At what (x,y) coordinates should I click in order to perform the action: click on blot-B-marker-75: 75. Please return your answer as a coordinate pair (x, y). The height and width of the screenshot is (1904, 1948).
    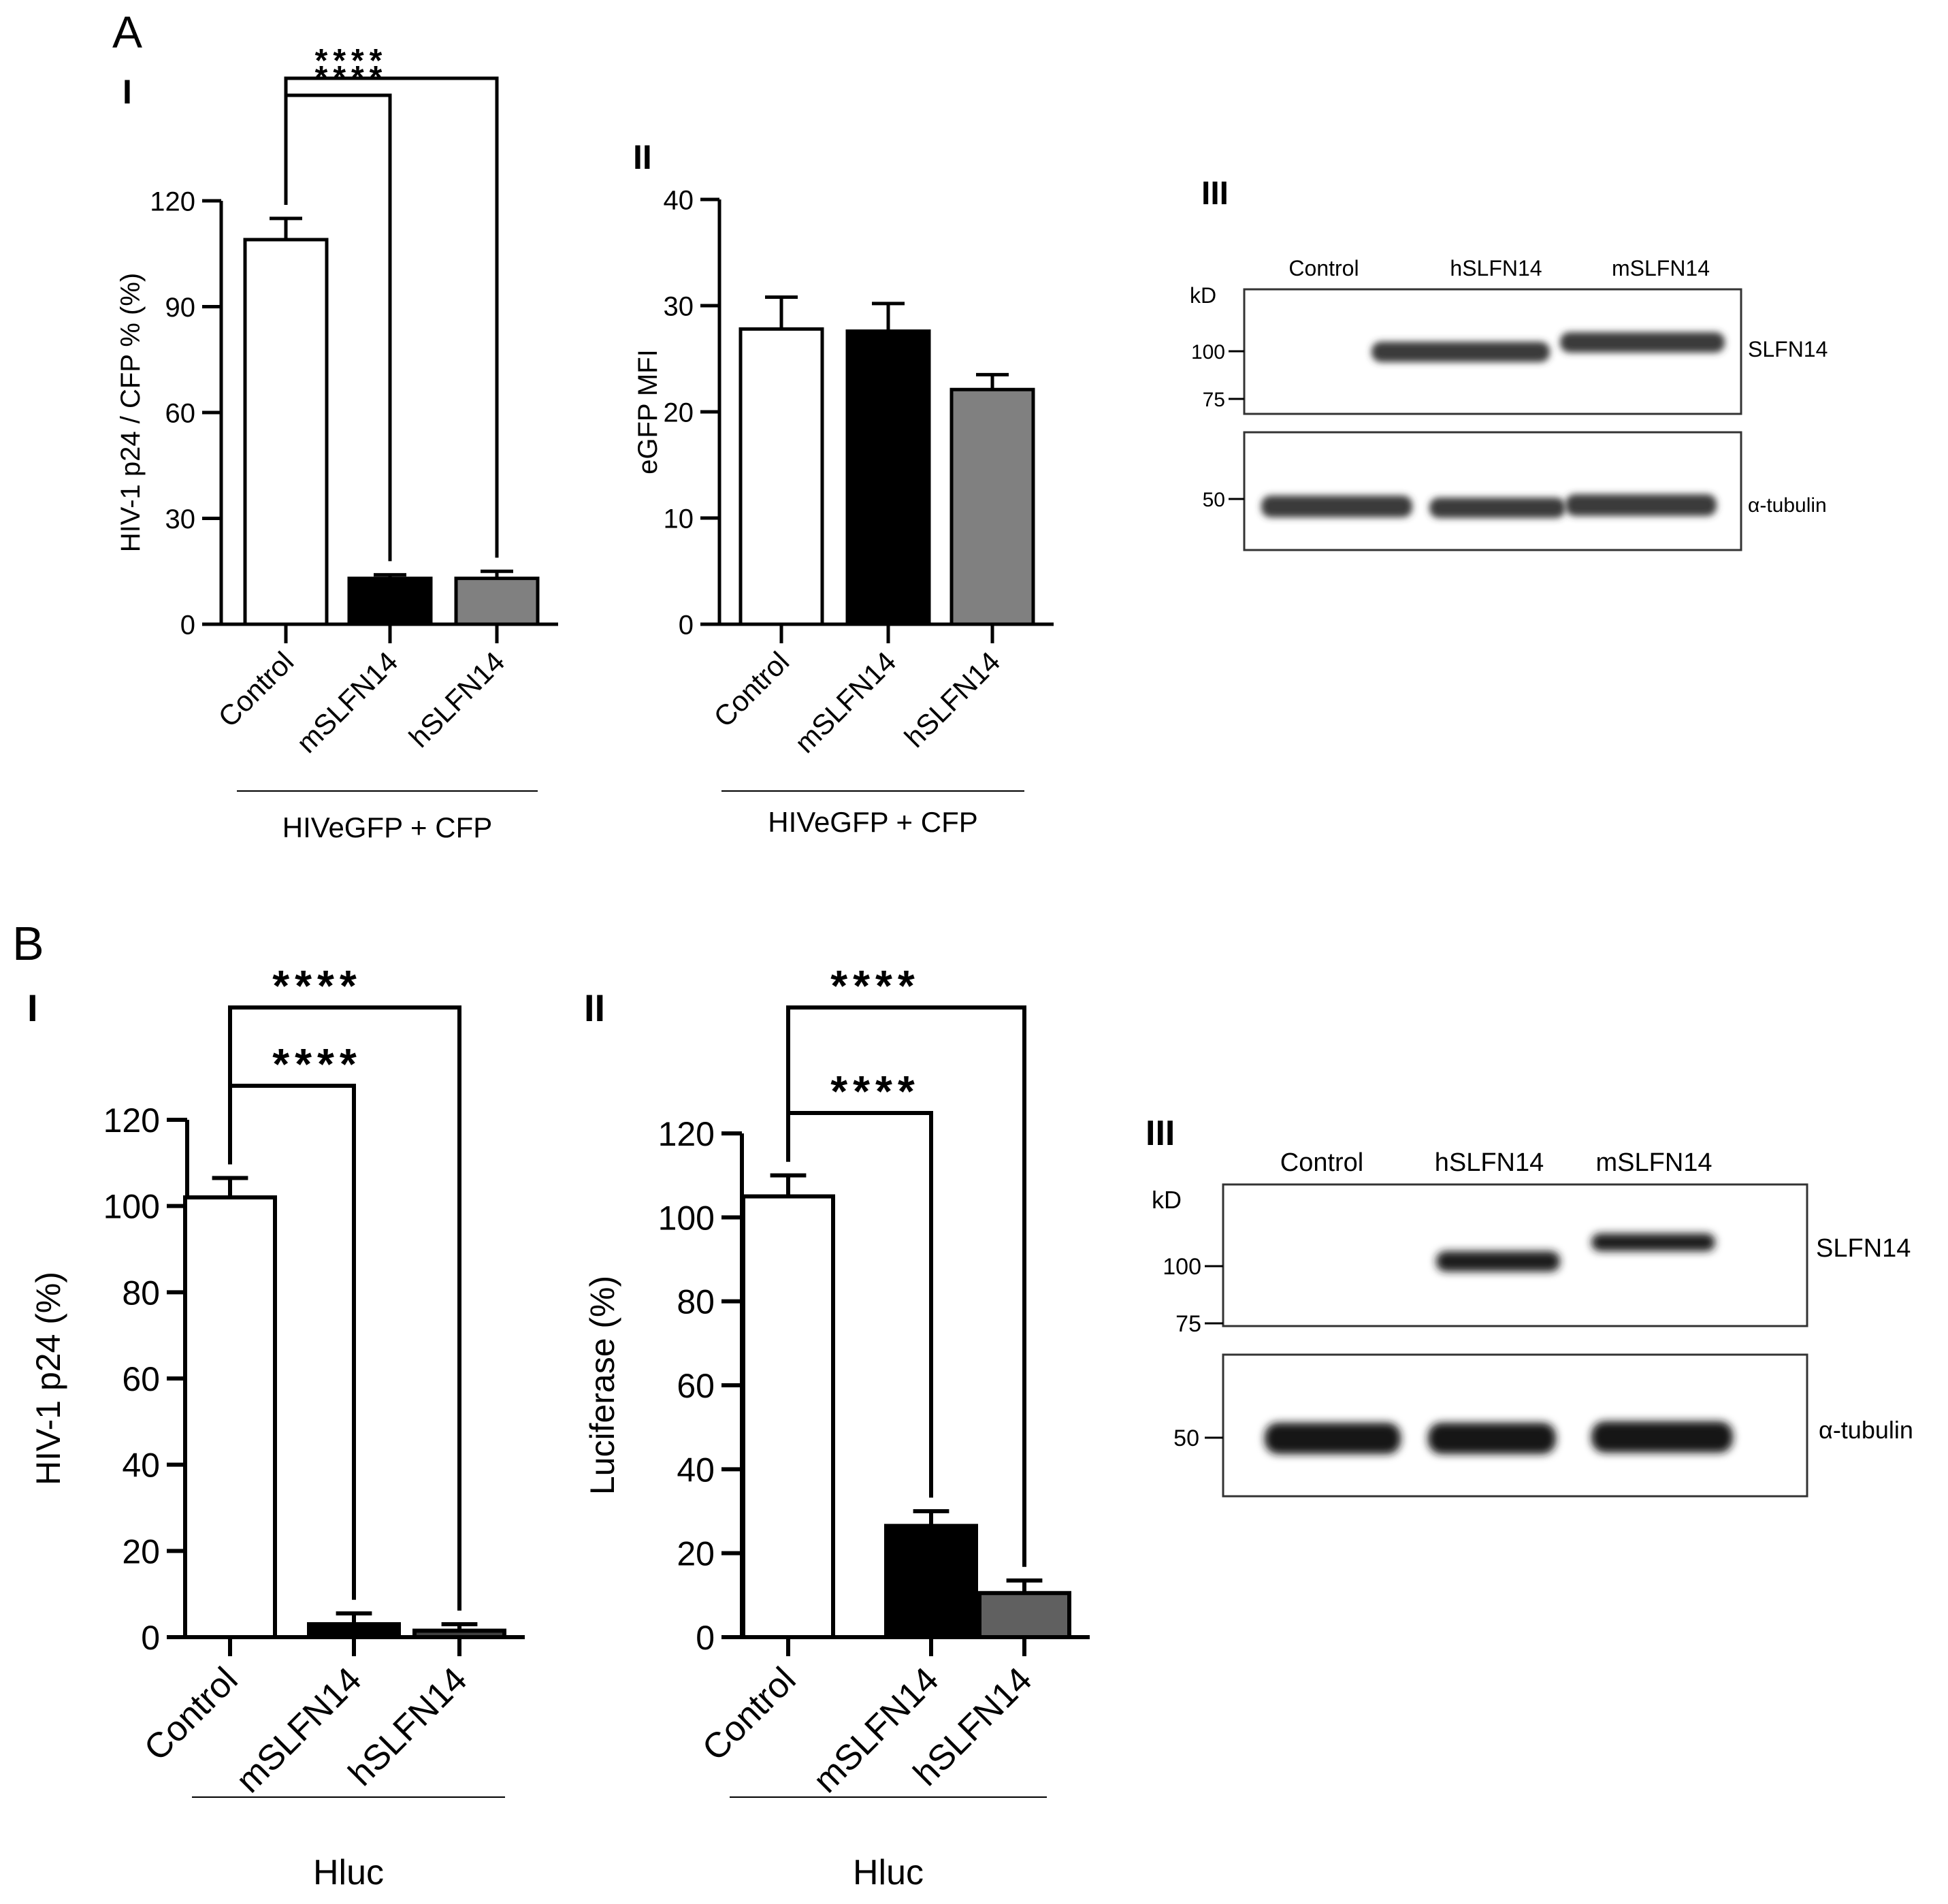
    Looking at the image, I should click on (1188, 1324).